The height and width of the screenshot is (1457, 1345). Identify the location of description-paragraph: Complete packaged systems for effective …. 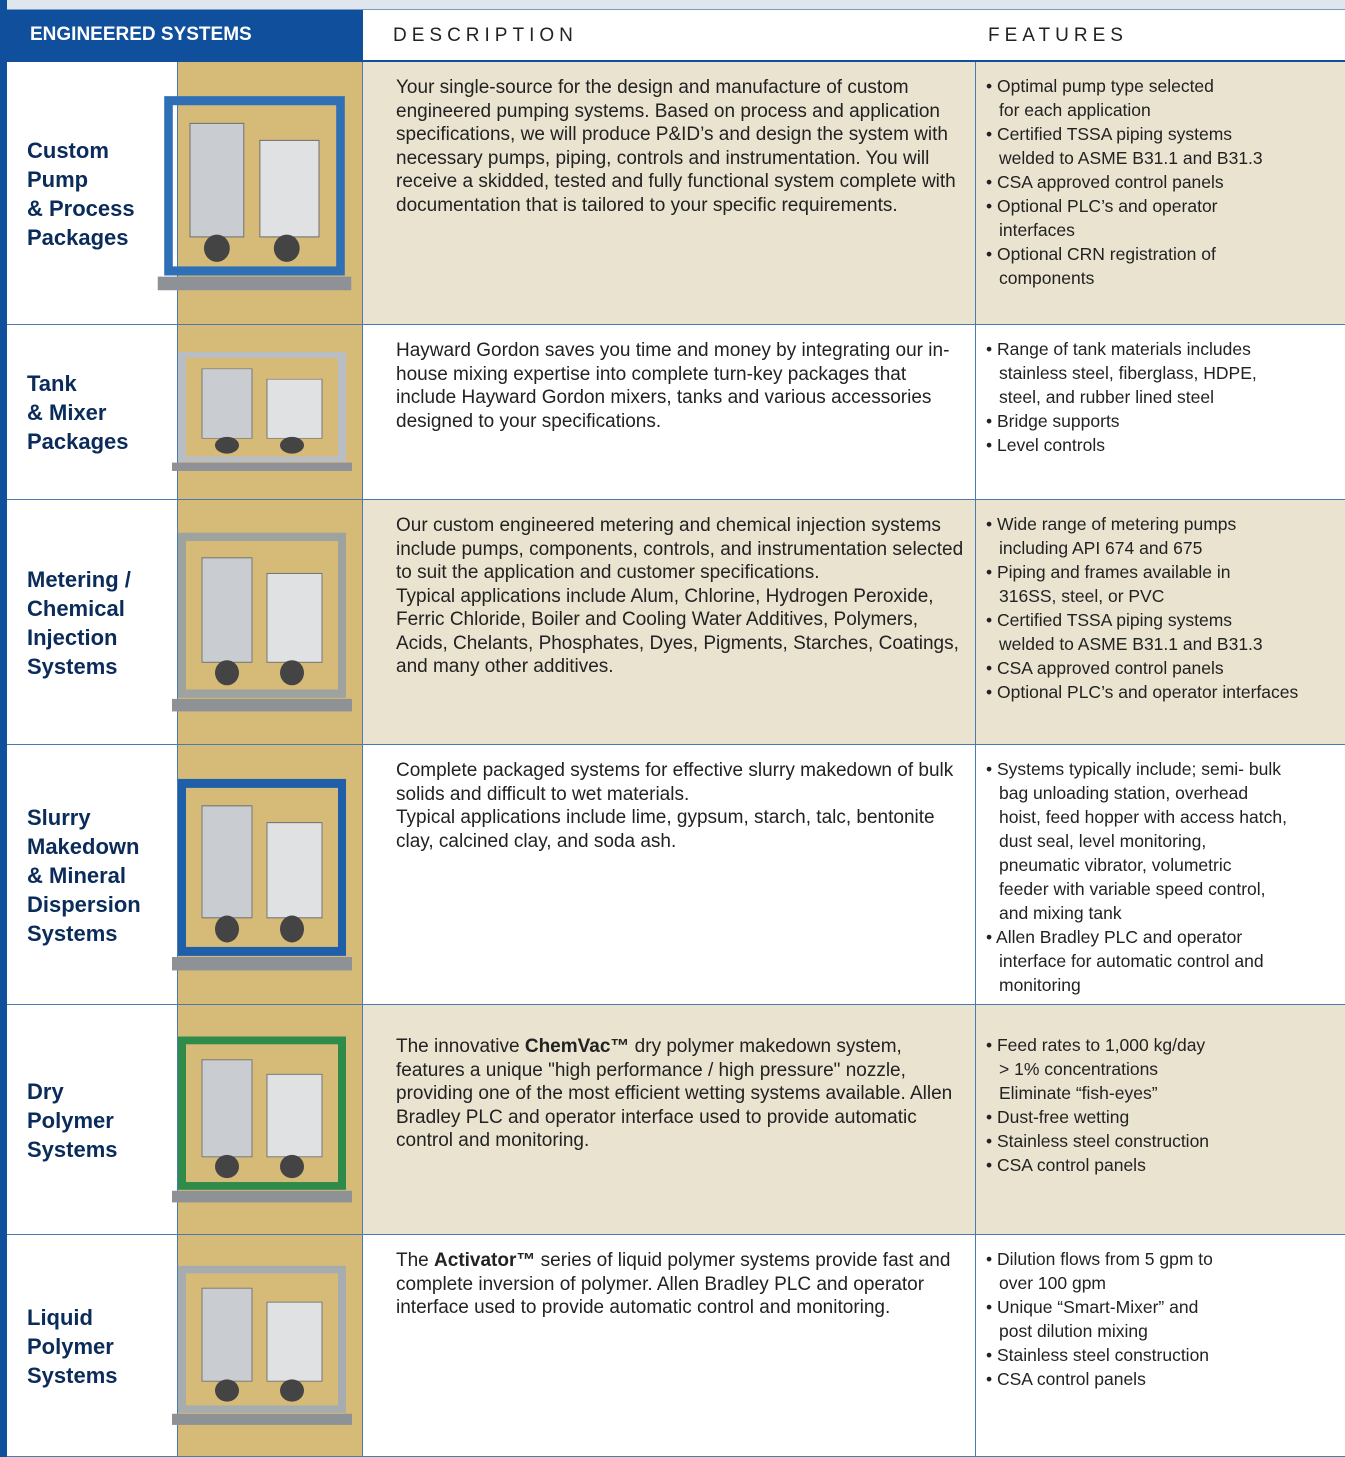
(683, 782).